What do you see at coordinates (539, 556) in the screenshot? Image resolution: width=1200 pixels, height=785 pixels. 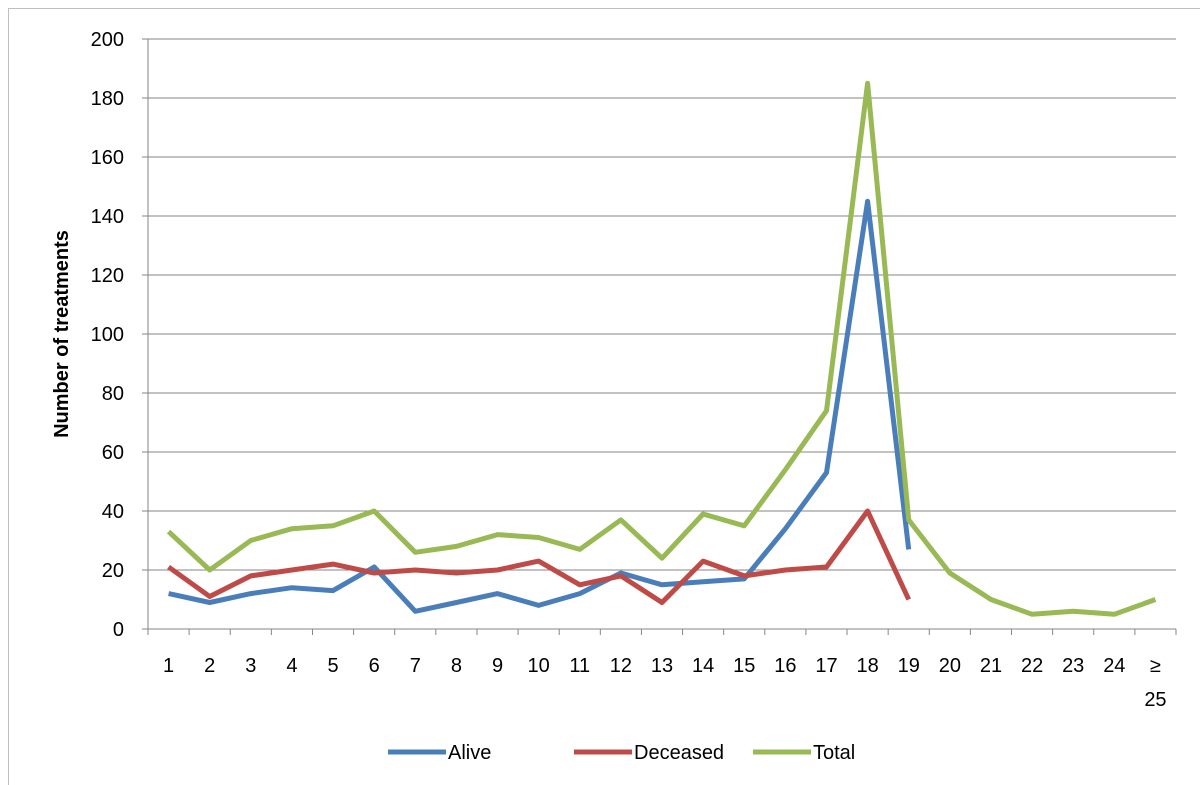 I see `series-line-deceased` at bounding box center [539, 556].